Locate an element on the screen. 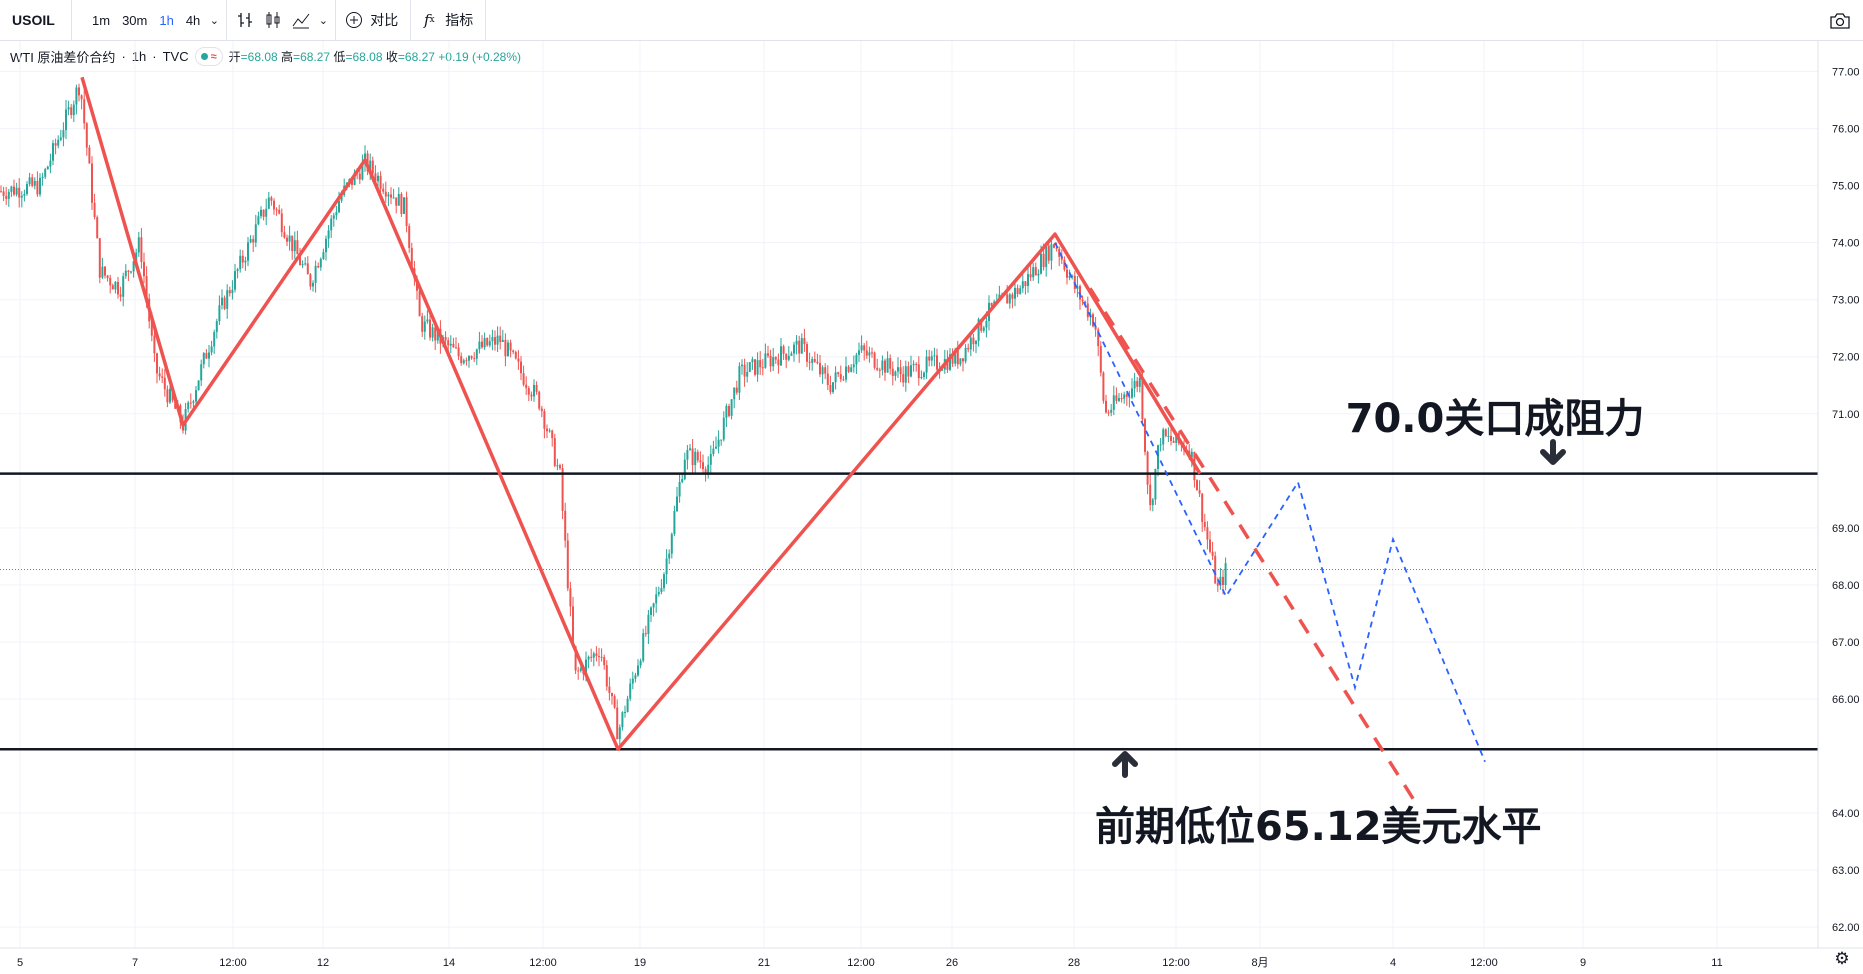 The width and height of the screenshot is (1863, 974). price-tick-label: 72.00 is located at coordinates (1846, 358).